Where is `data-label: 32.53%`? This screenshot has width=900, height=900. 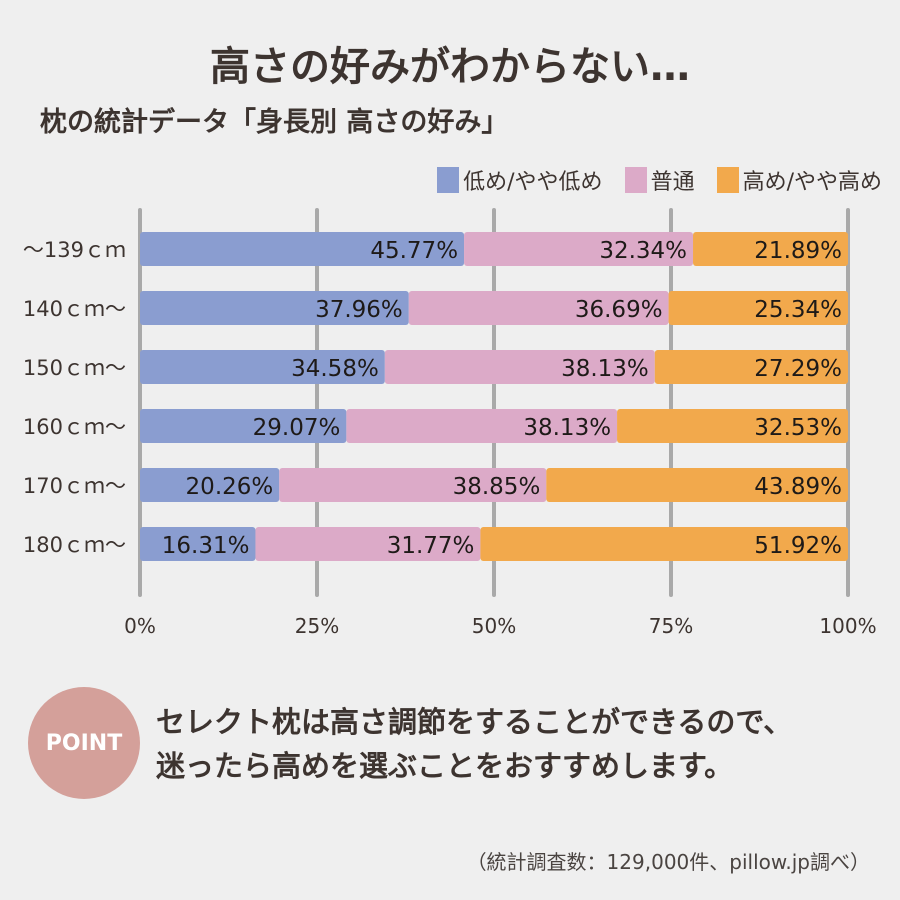 data-label: 32.53% is located at coordinates (798, 428).